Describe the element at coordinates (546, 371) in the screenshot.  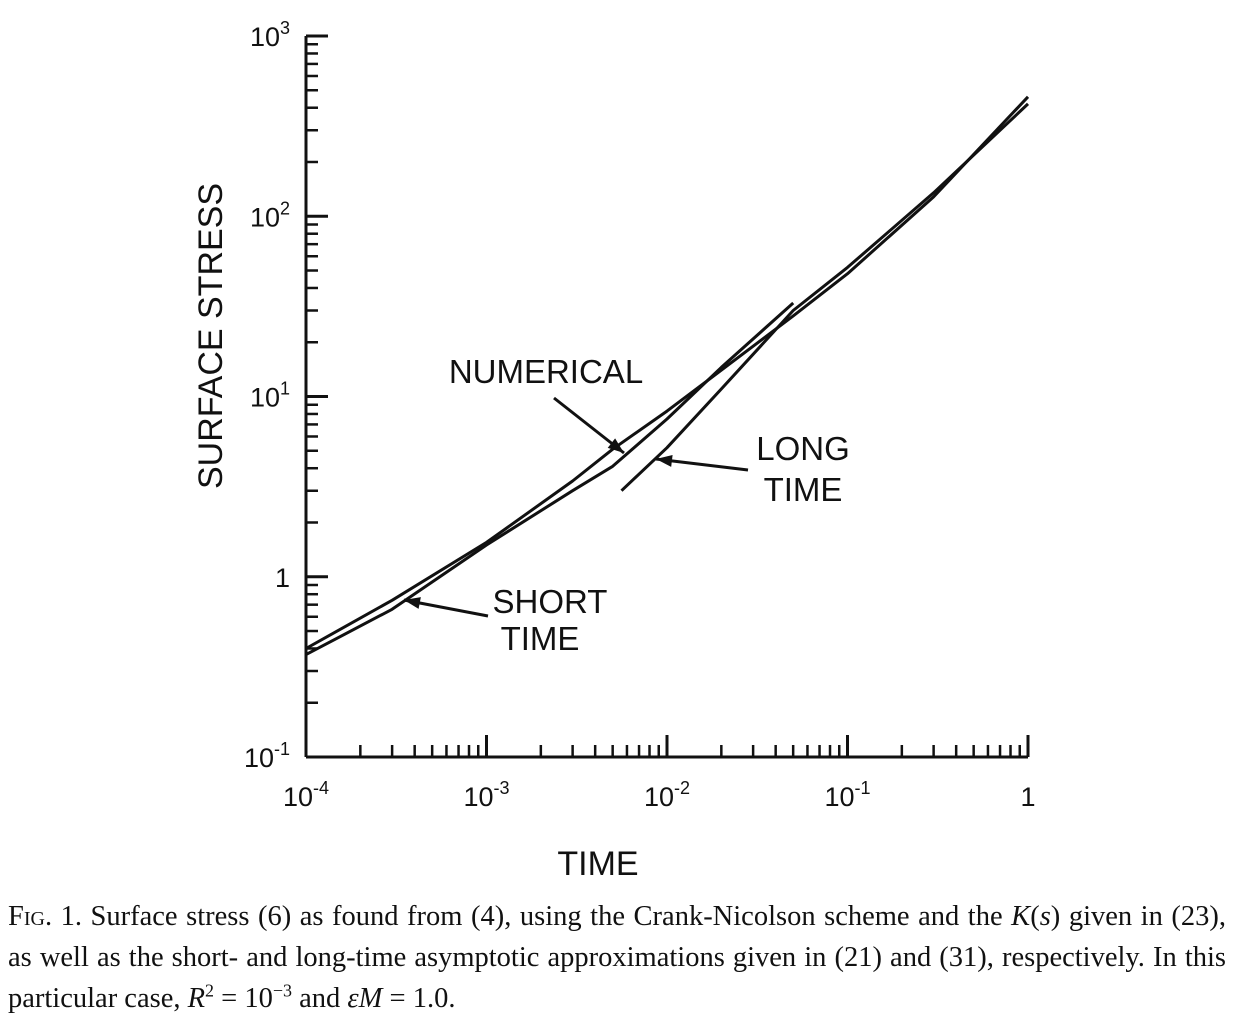
I see `annotation-numerical: NUMERICAL` at that location.